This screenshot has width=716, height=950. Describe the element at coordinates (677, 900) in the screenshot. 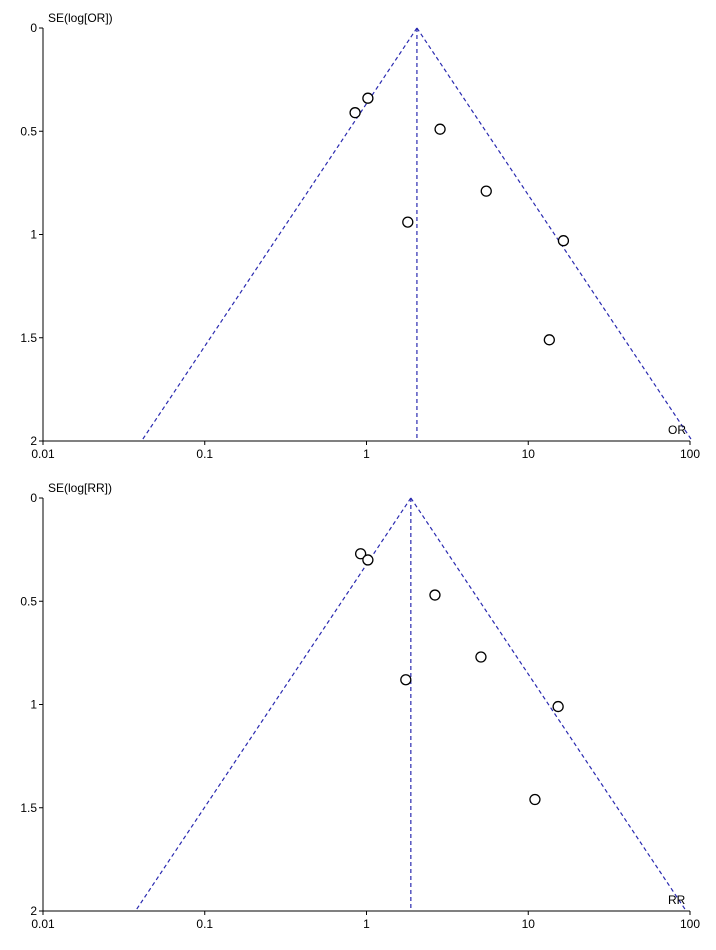

I see `x-axis-title: RR` at that location.